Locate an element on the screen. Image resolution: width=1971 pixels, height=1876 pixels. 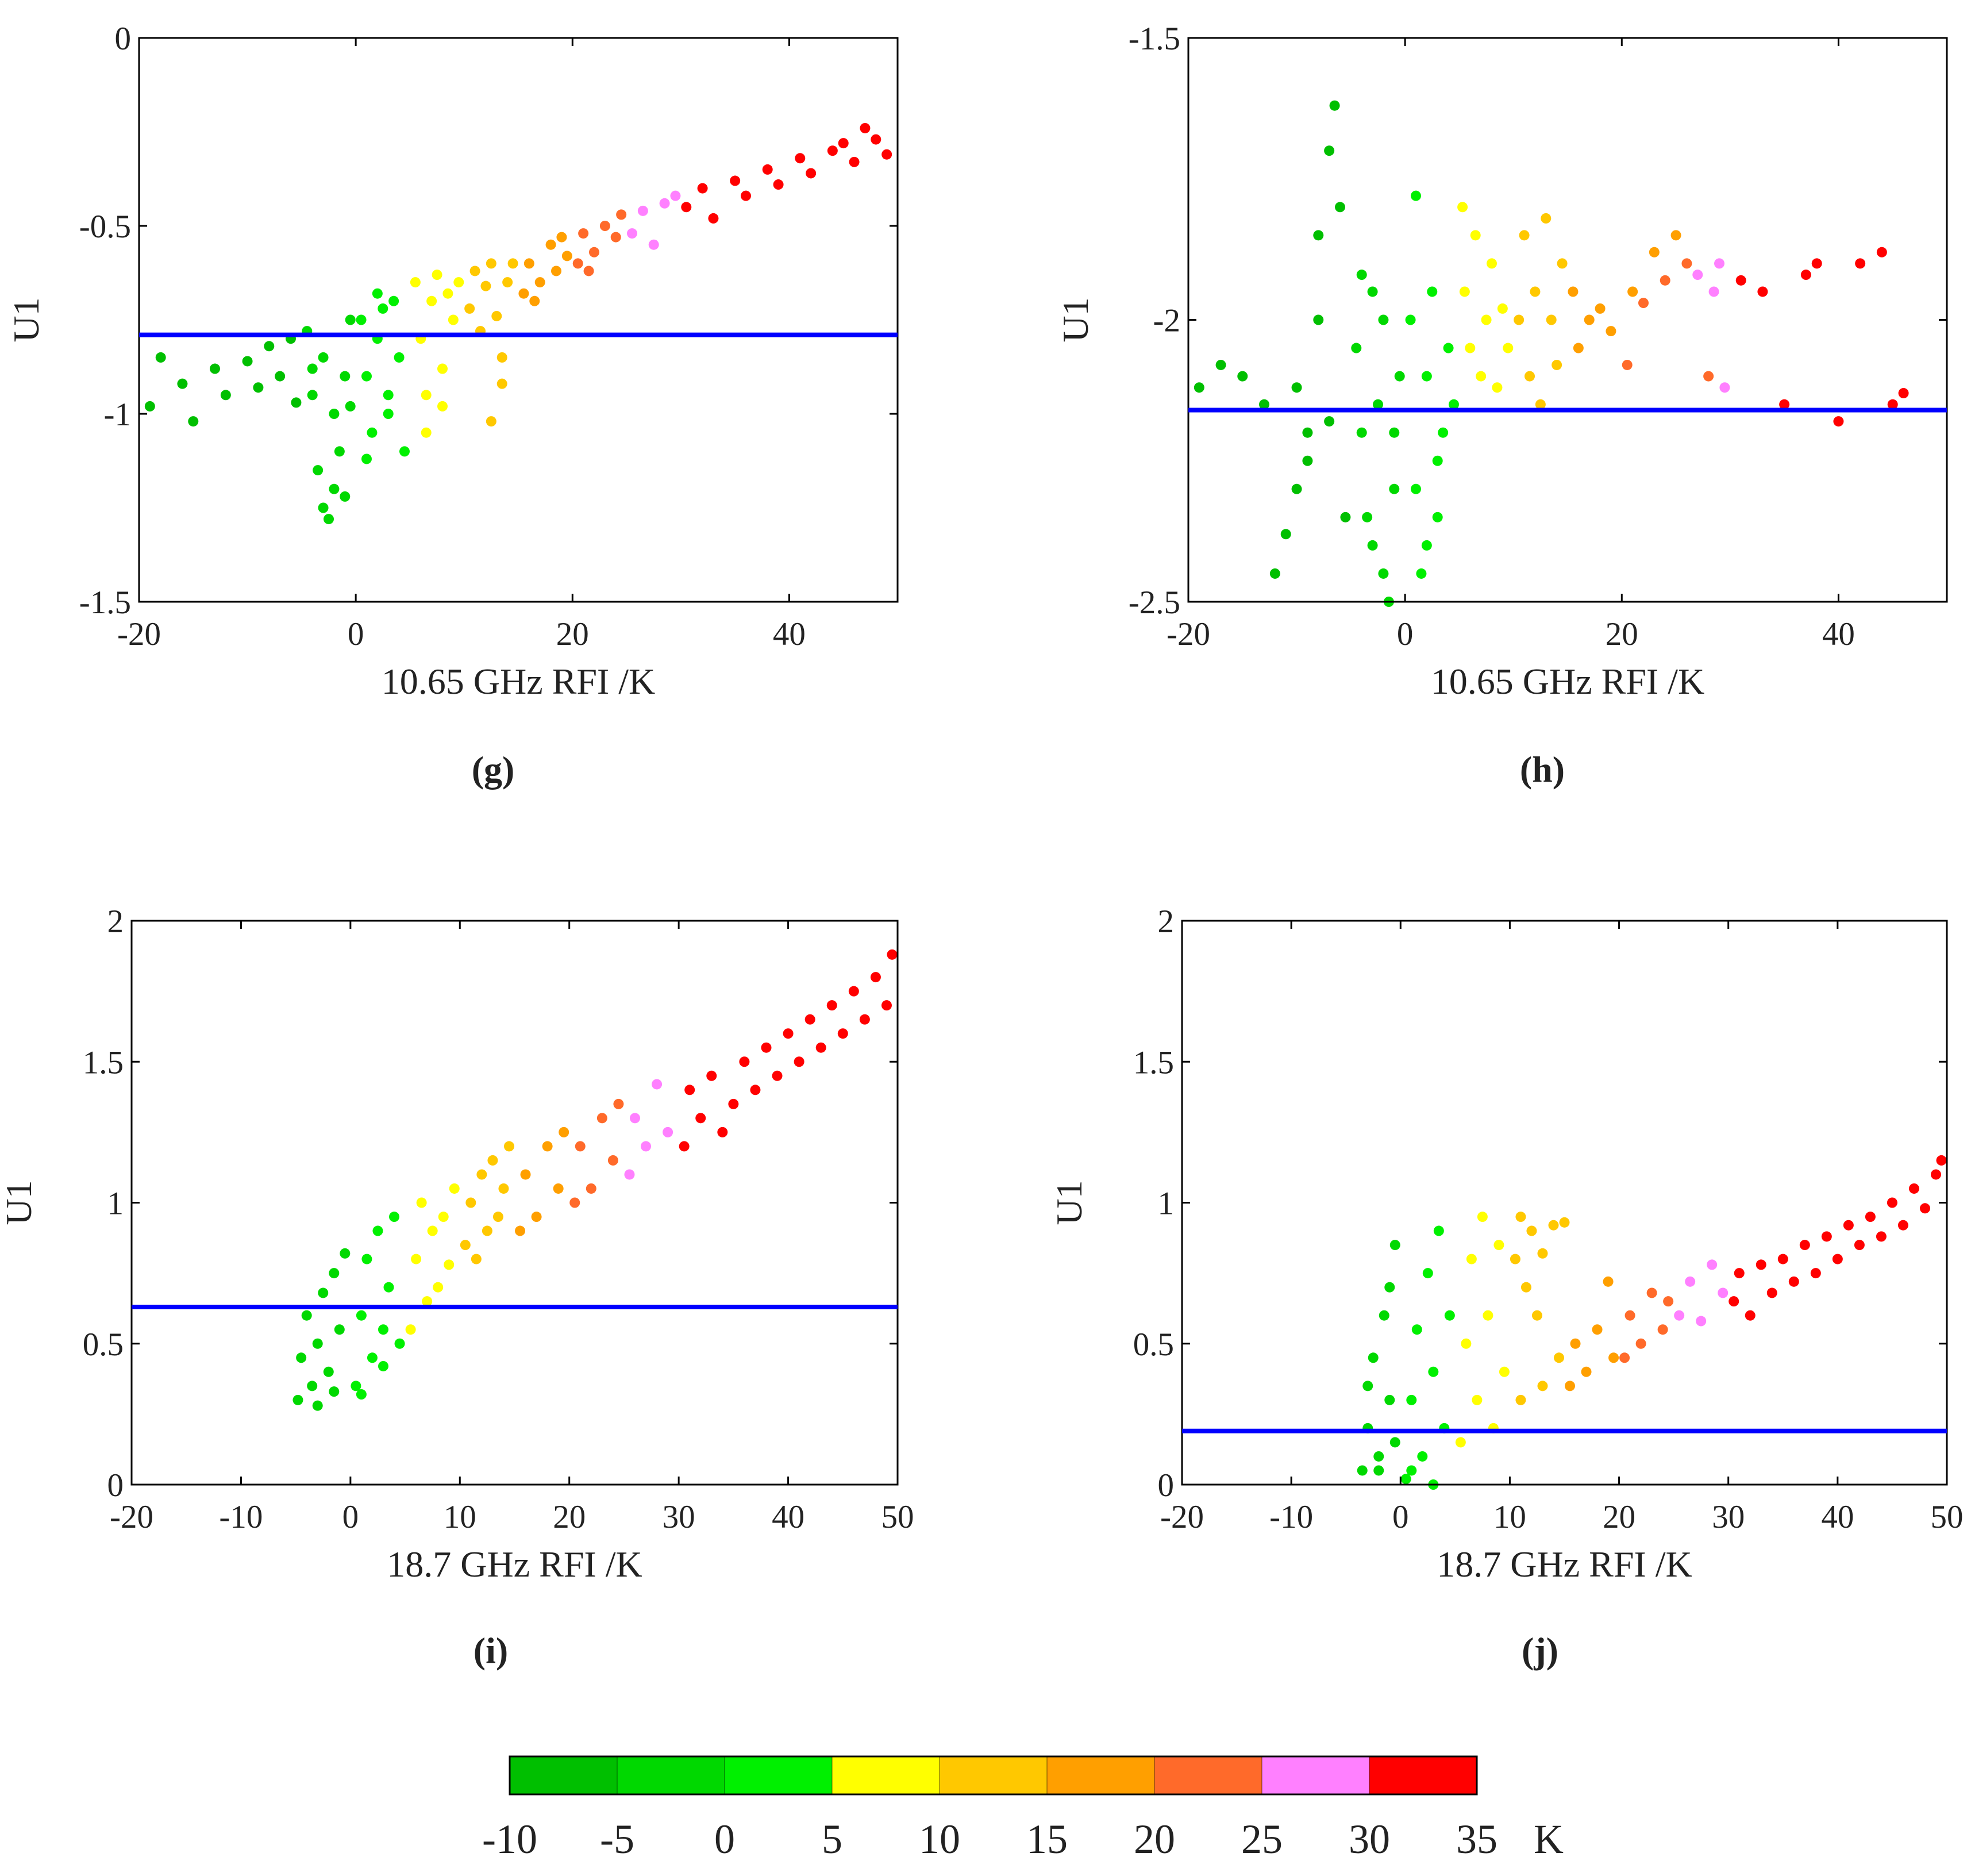
axes-frame is located at coordinates (1565, 1203).